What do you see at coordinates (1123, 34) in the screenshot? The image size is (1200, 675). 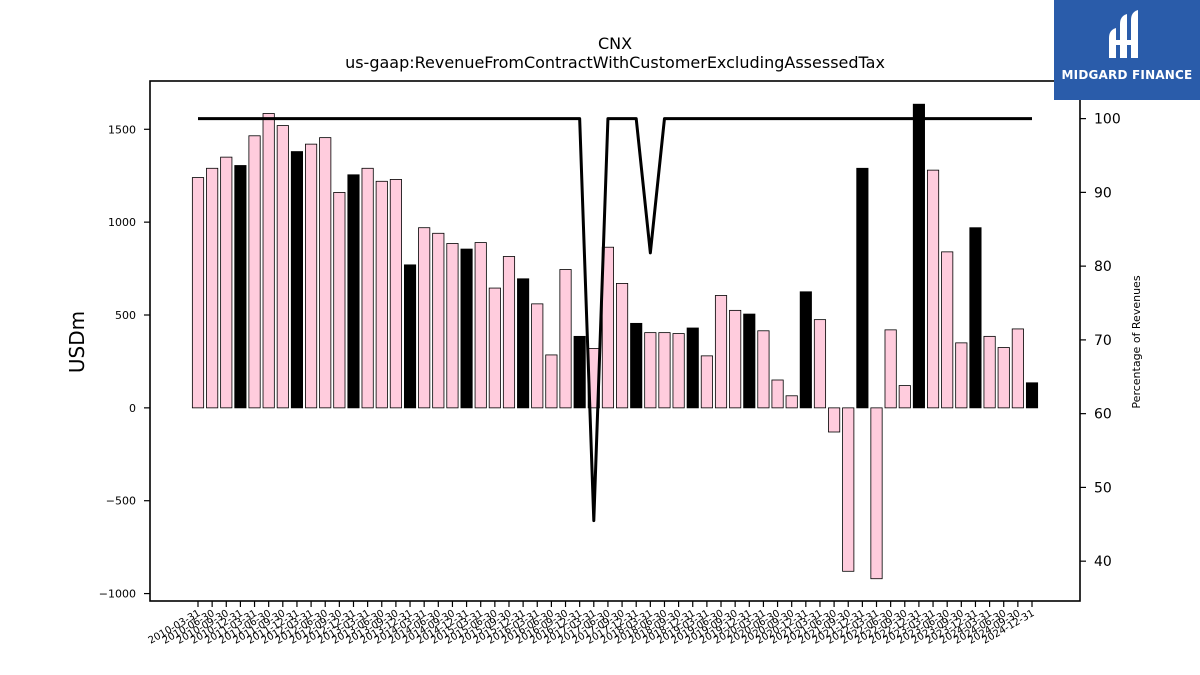 I see `logo-mark-icon` at bounding box center [1123, 34].